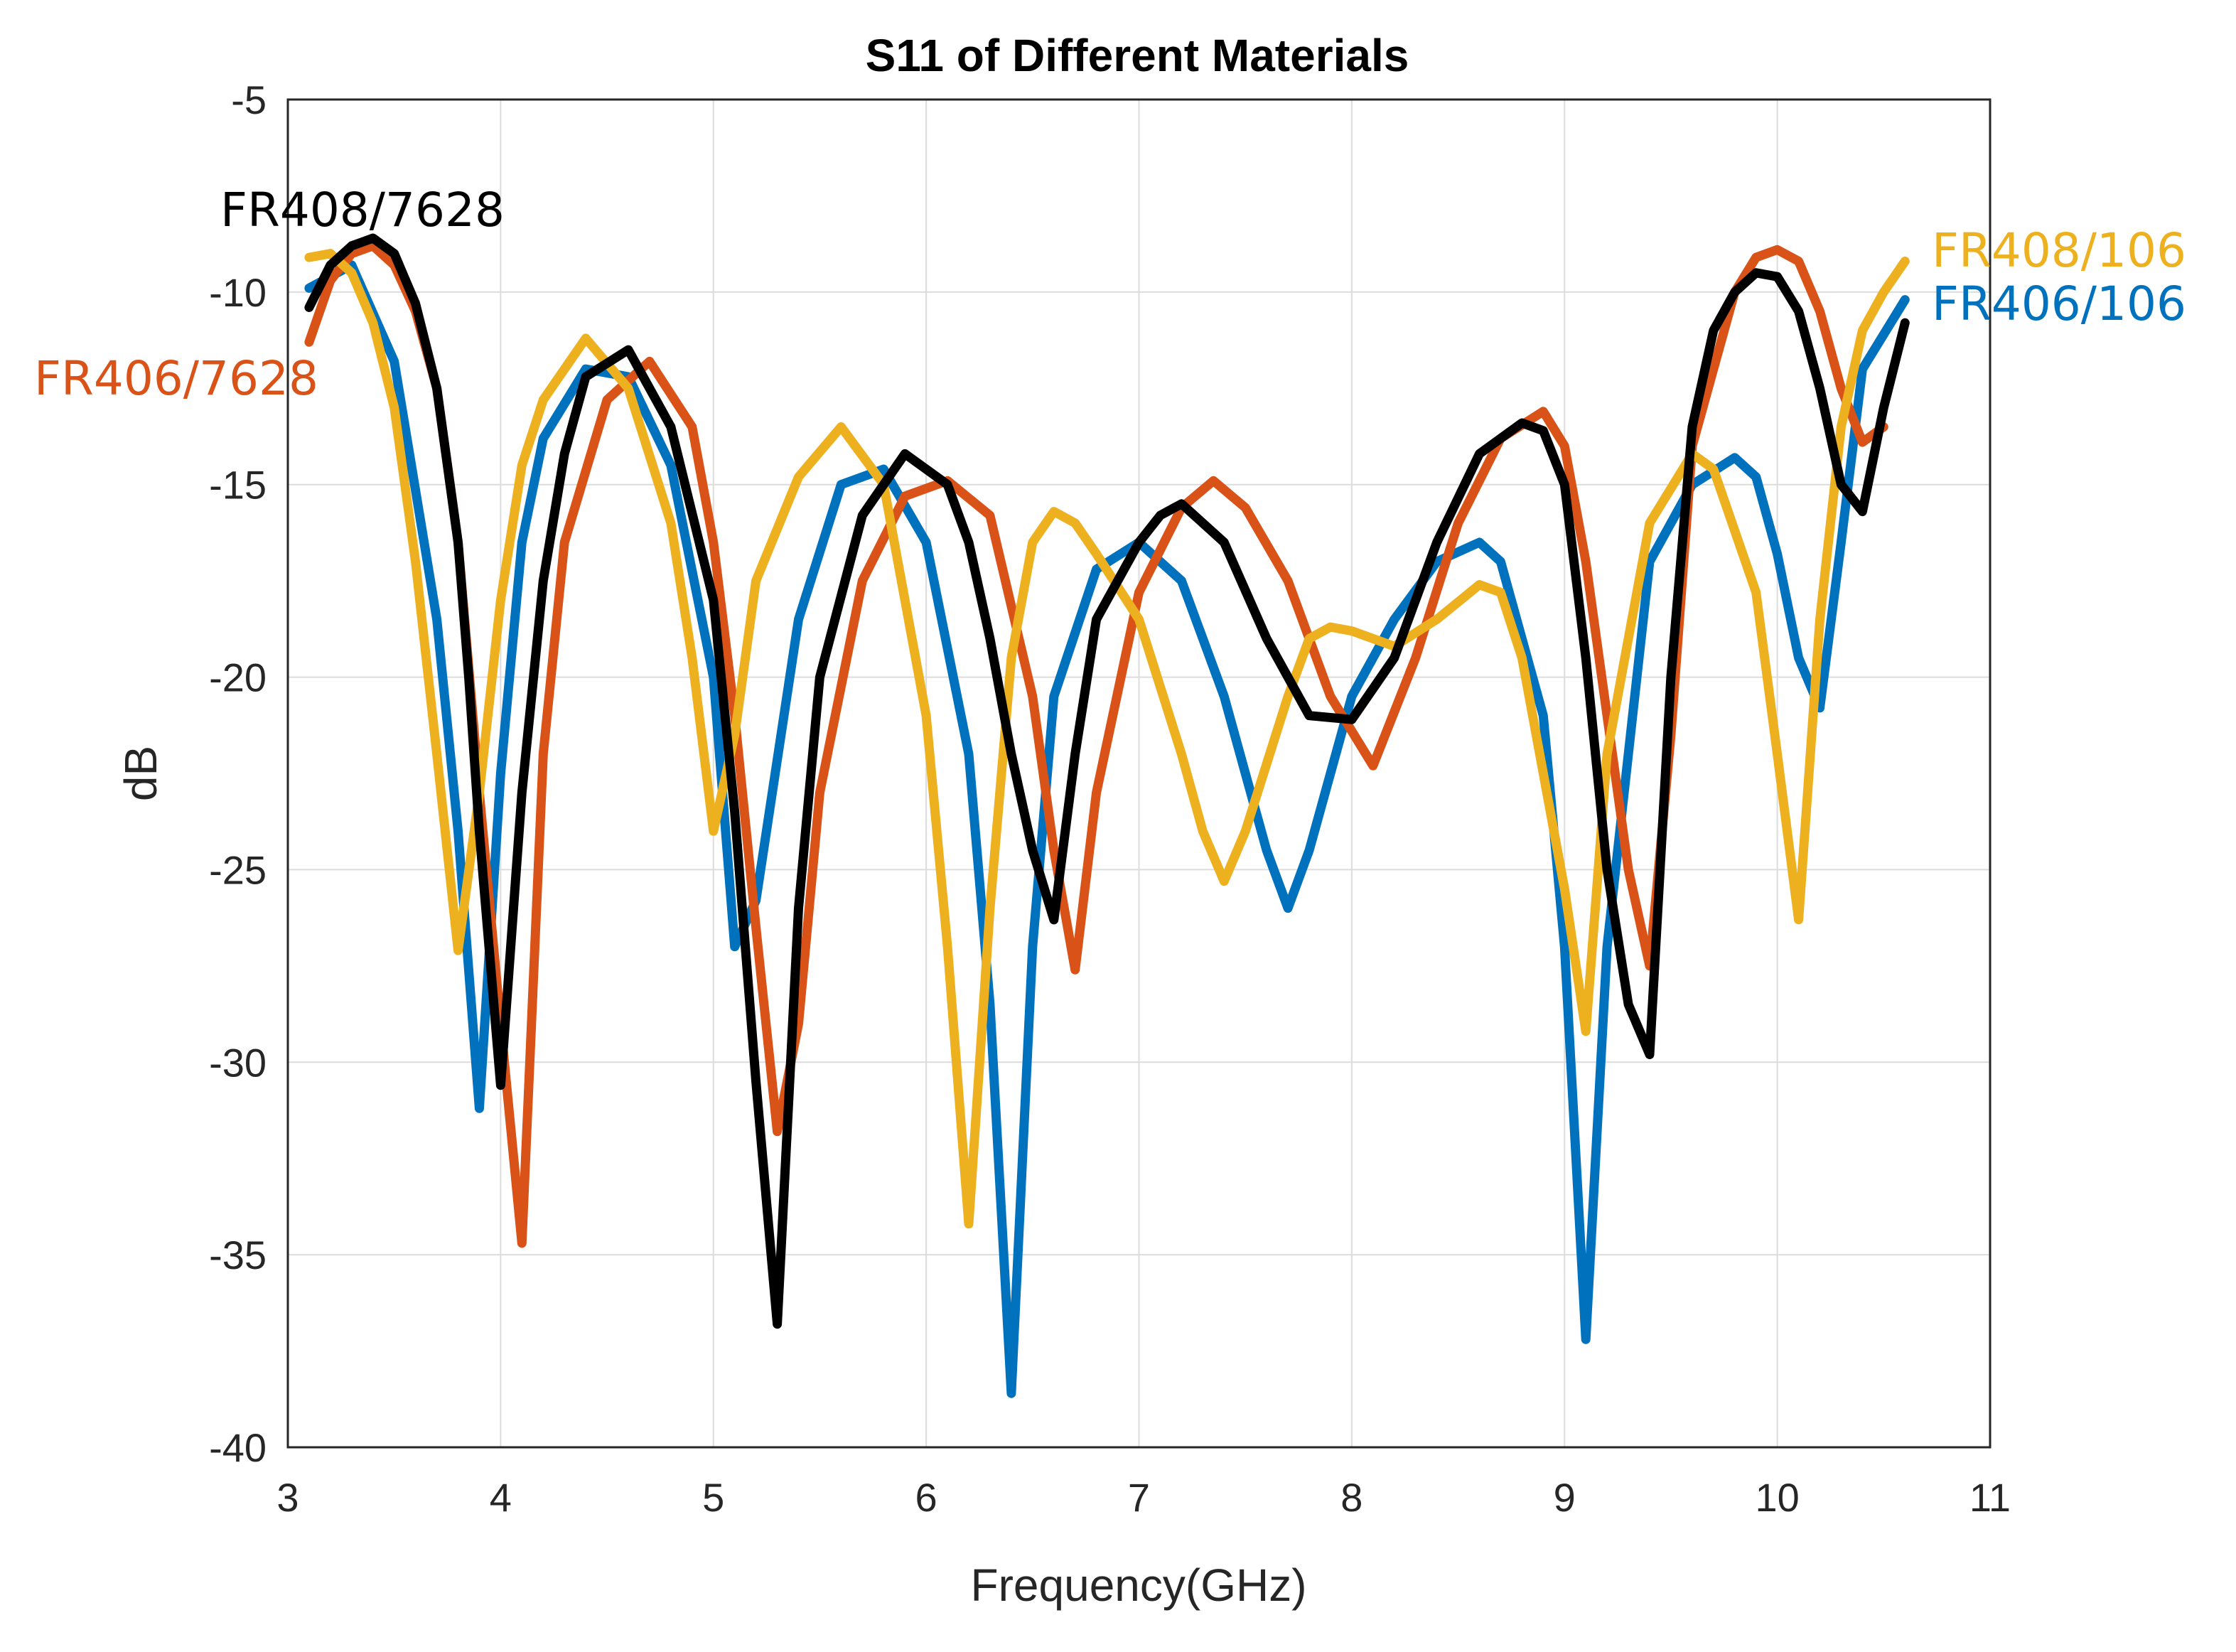 The width and height of the screenshot is (2236, 1652). I want to click on chart-title: S11 of Different Materials, so click(1137, 55).